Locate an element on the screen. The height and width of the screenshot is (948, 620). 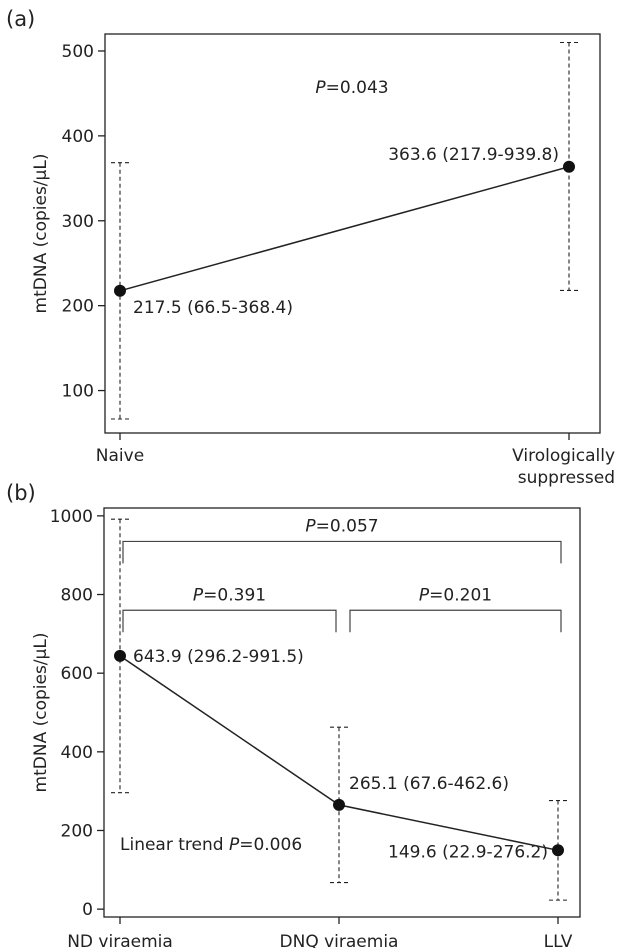
panel-b-x-ticks: ND viraemia DNQ viraemia LLV is located at coordinates (320, 932).